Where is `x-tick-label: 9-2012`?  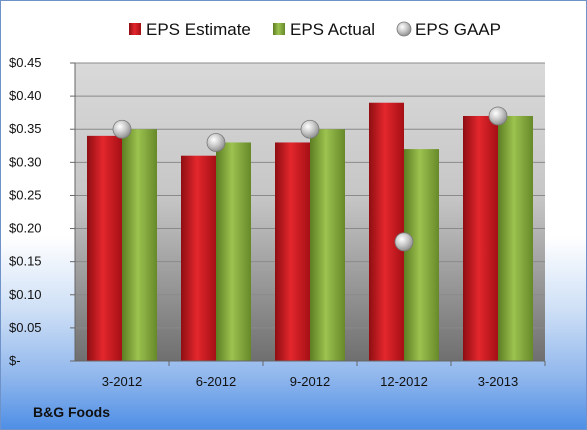
x-tick-label: 9-2012 is located at coordinates (310, 381).